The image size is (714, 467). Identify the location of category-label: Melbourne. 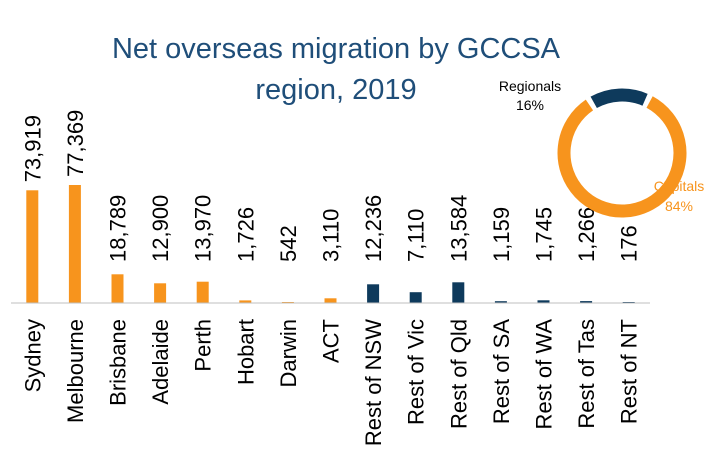
(75, 371).